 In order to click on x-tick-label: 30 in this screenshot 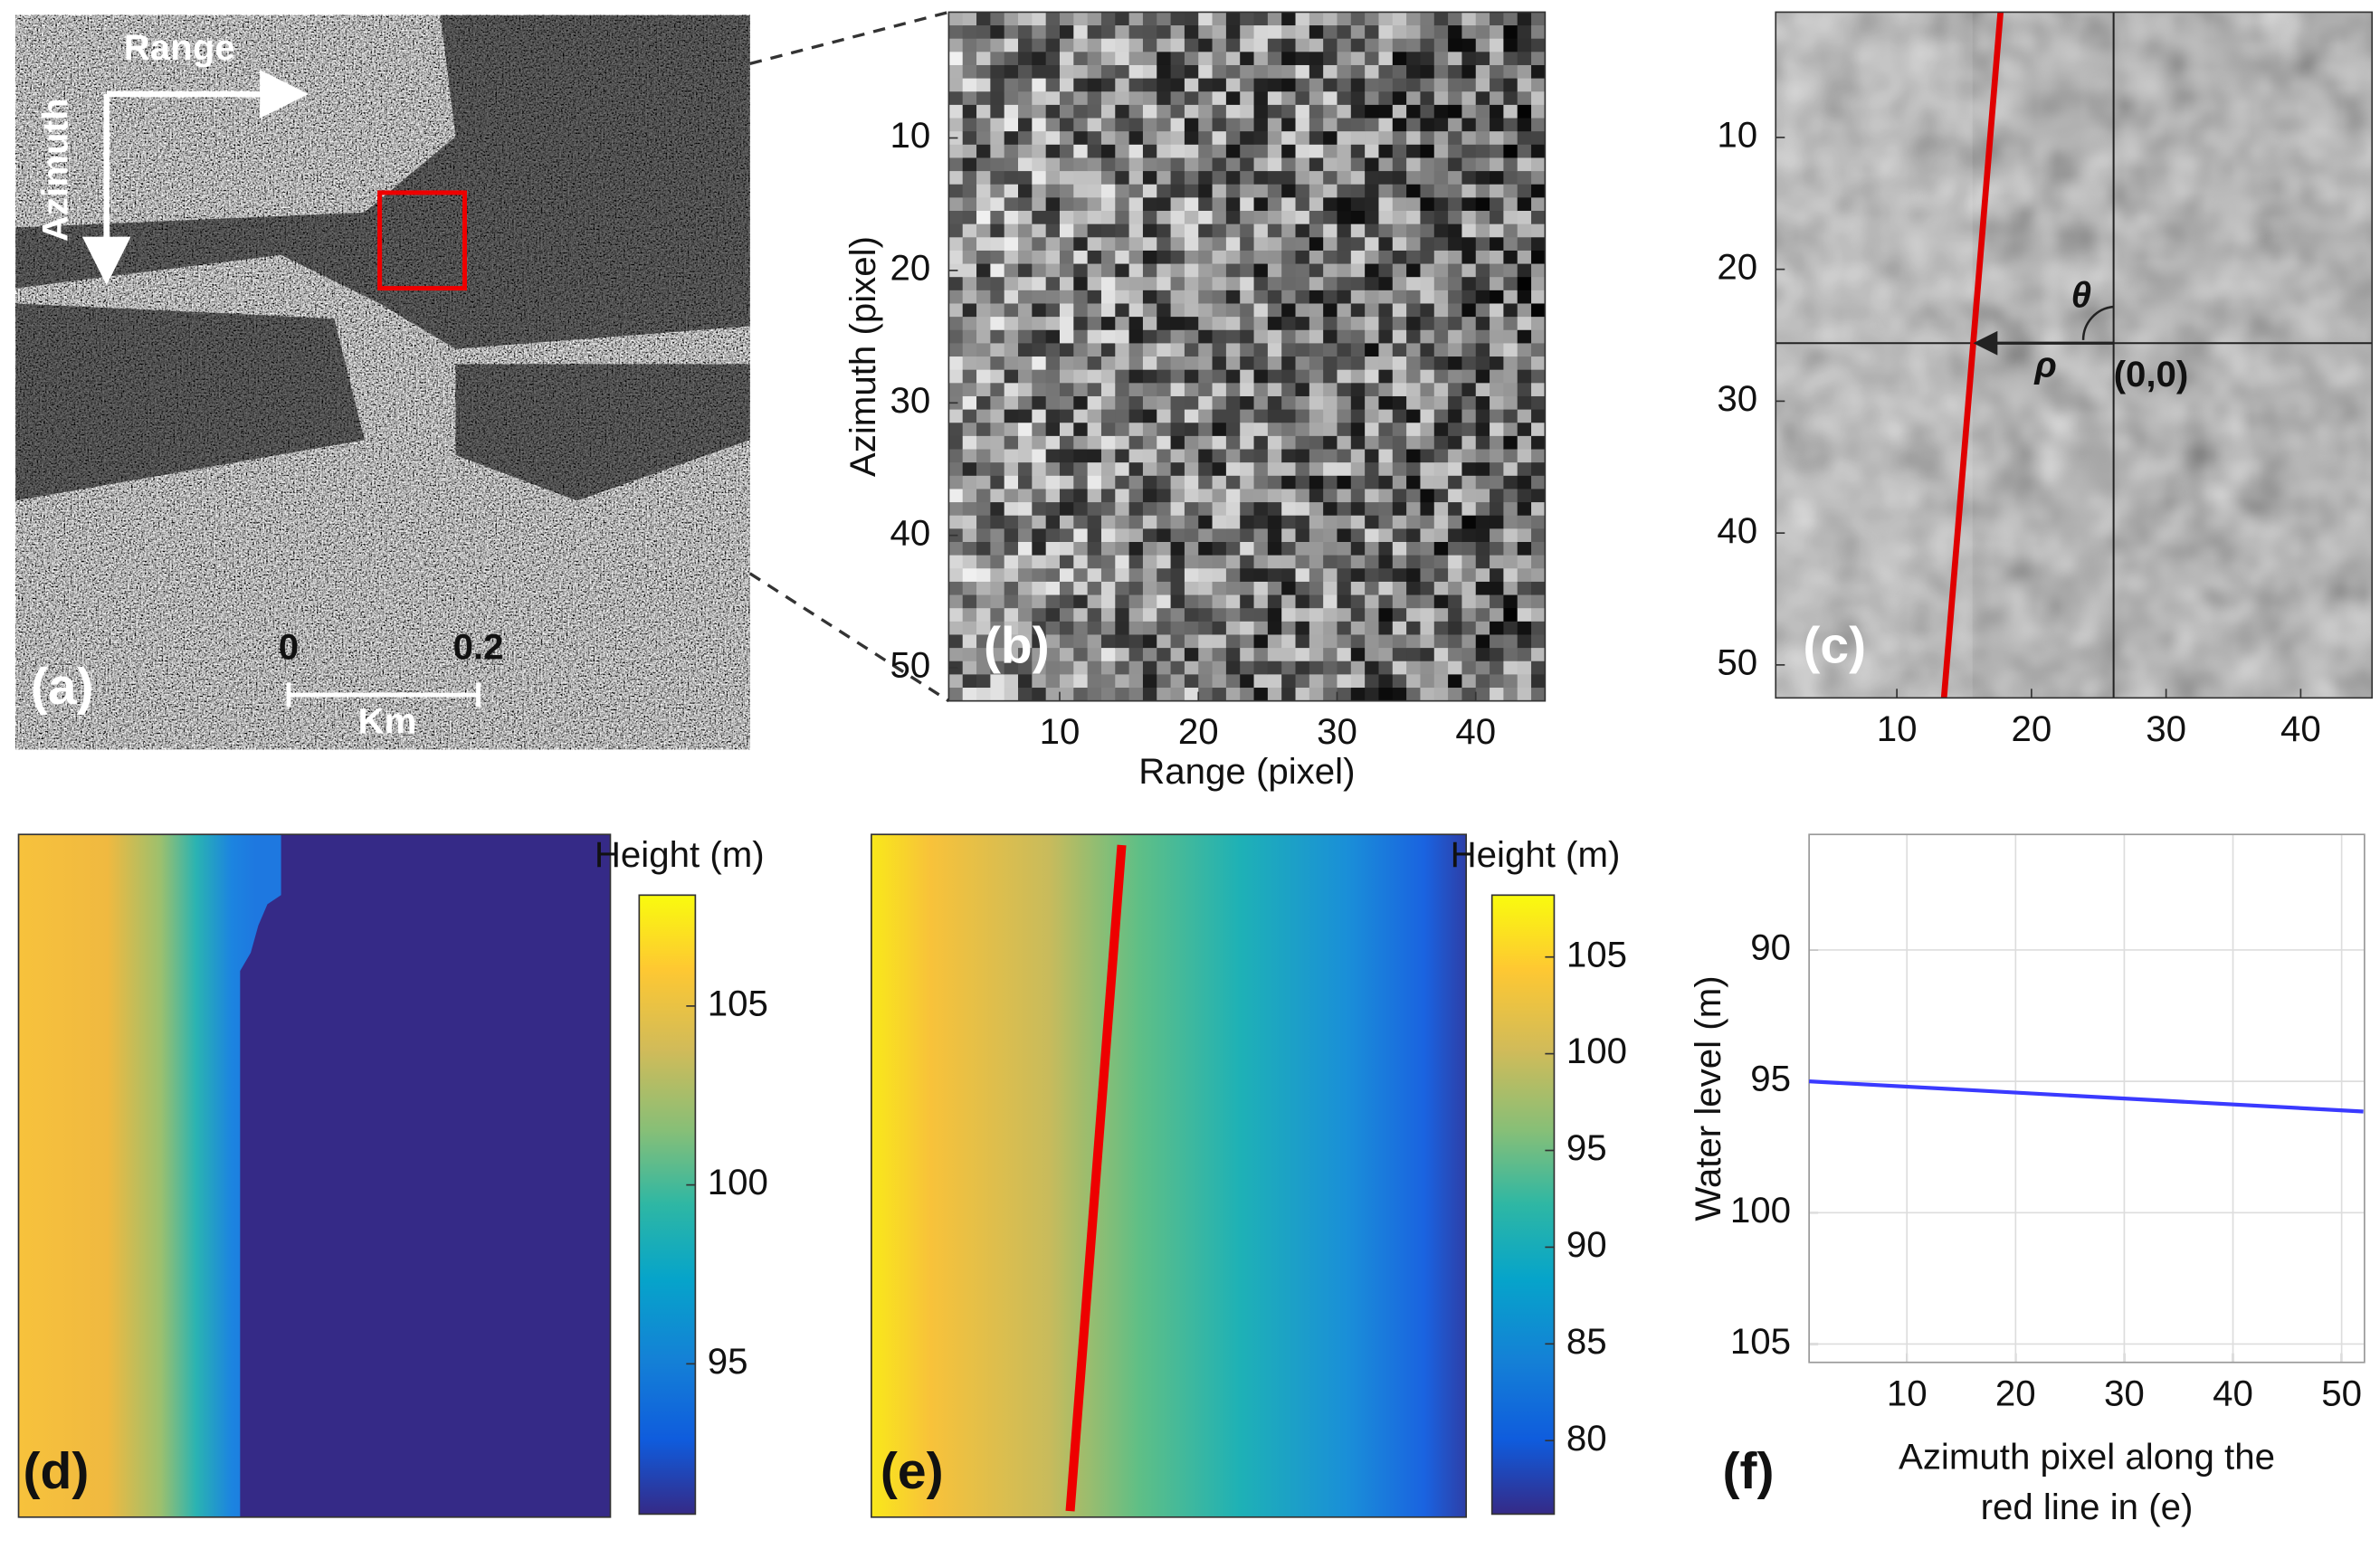, I will do `click(1337, 731)`.